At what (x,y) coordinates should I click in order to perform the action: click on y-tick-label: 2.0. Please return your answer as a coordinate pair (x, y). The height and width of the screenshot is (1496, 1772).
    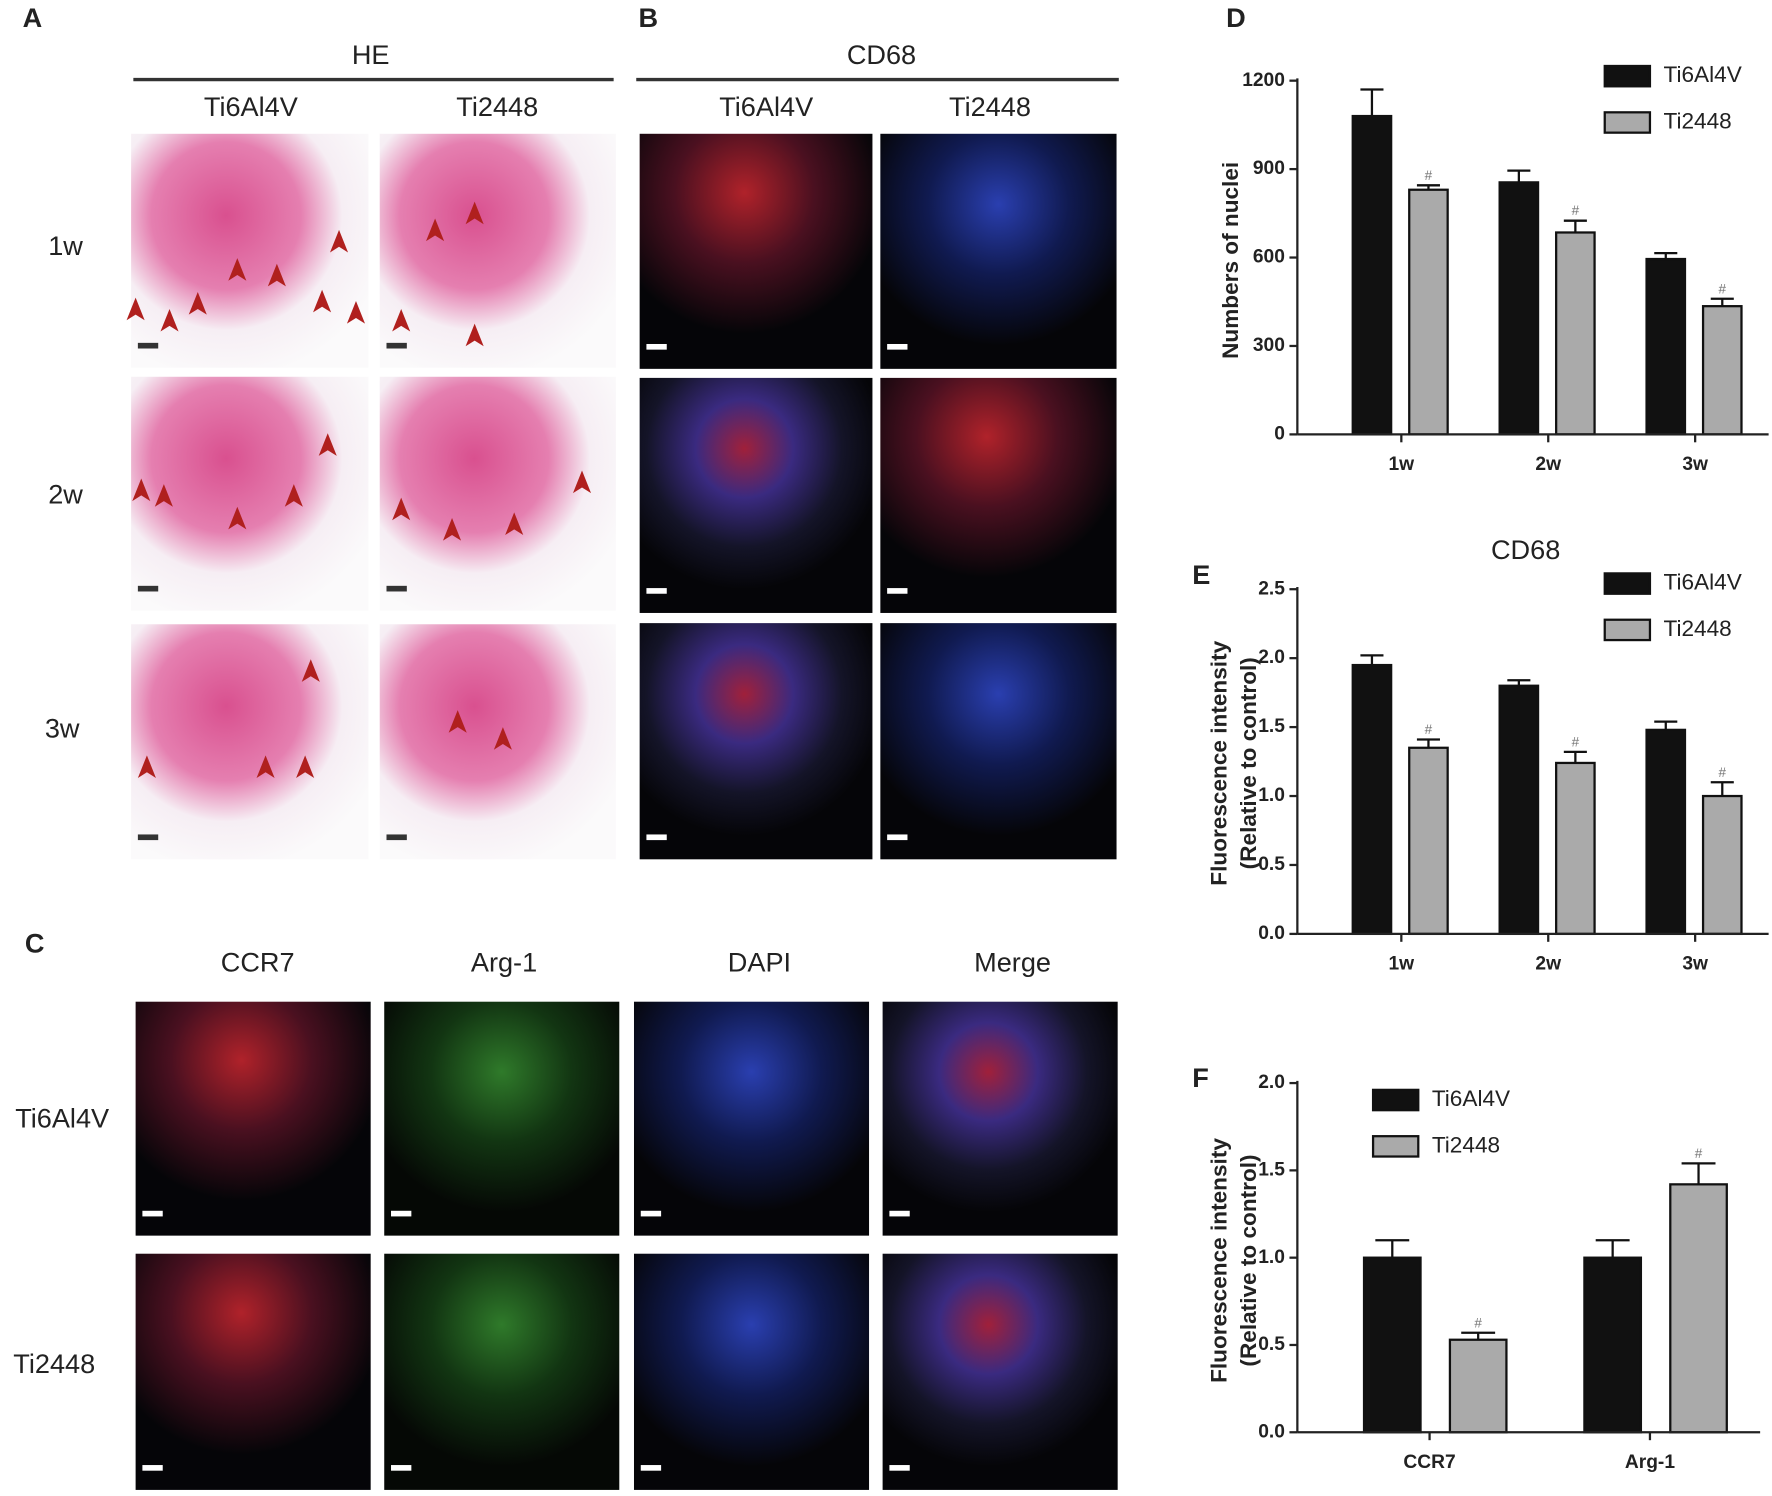
    Looking at the image, I should click on (1271, 1082).